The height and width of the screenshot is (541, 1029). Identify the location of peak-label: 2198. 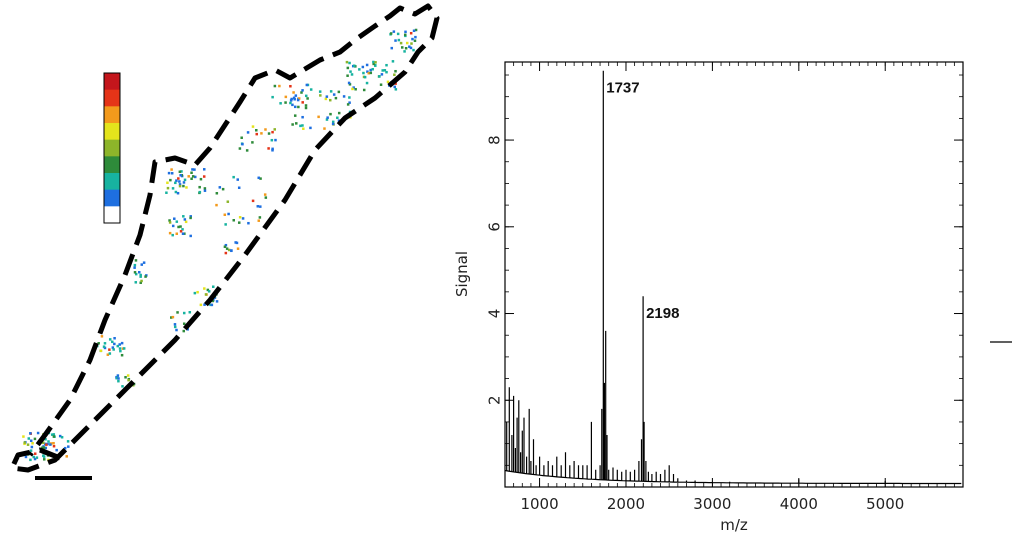
(662, 313).